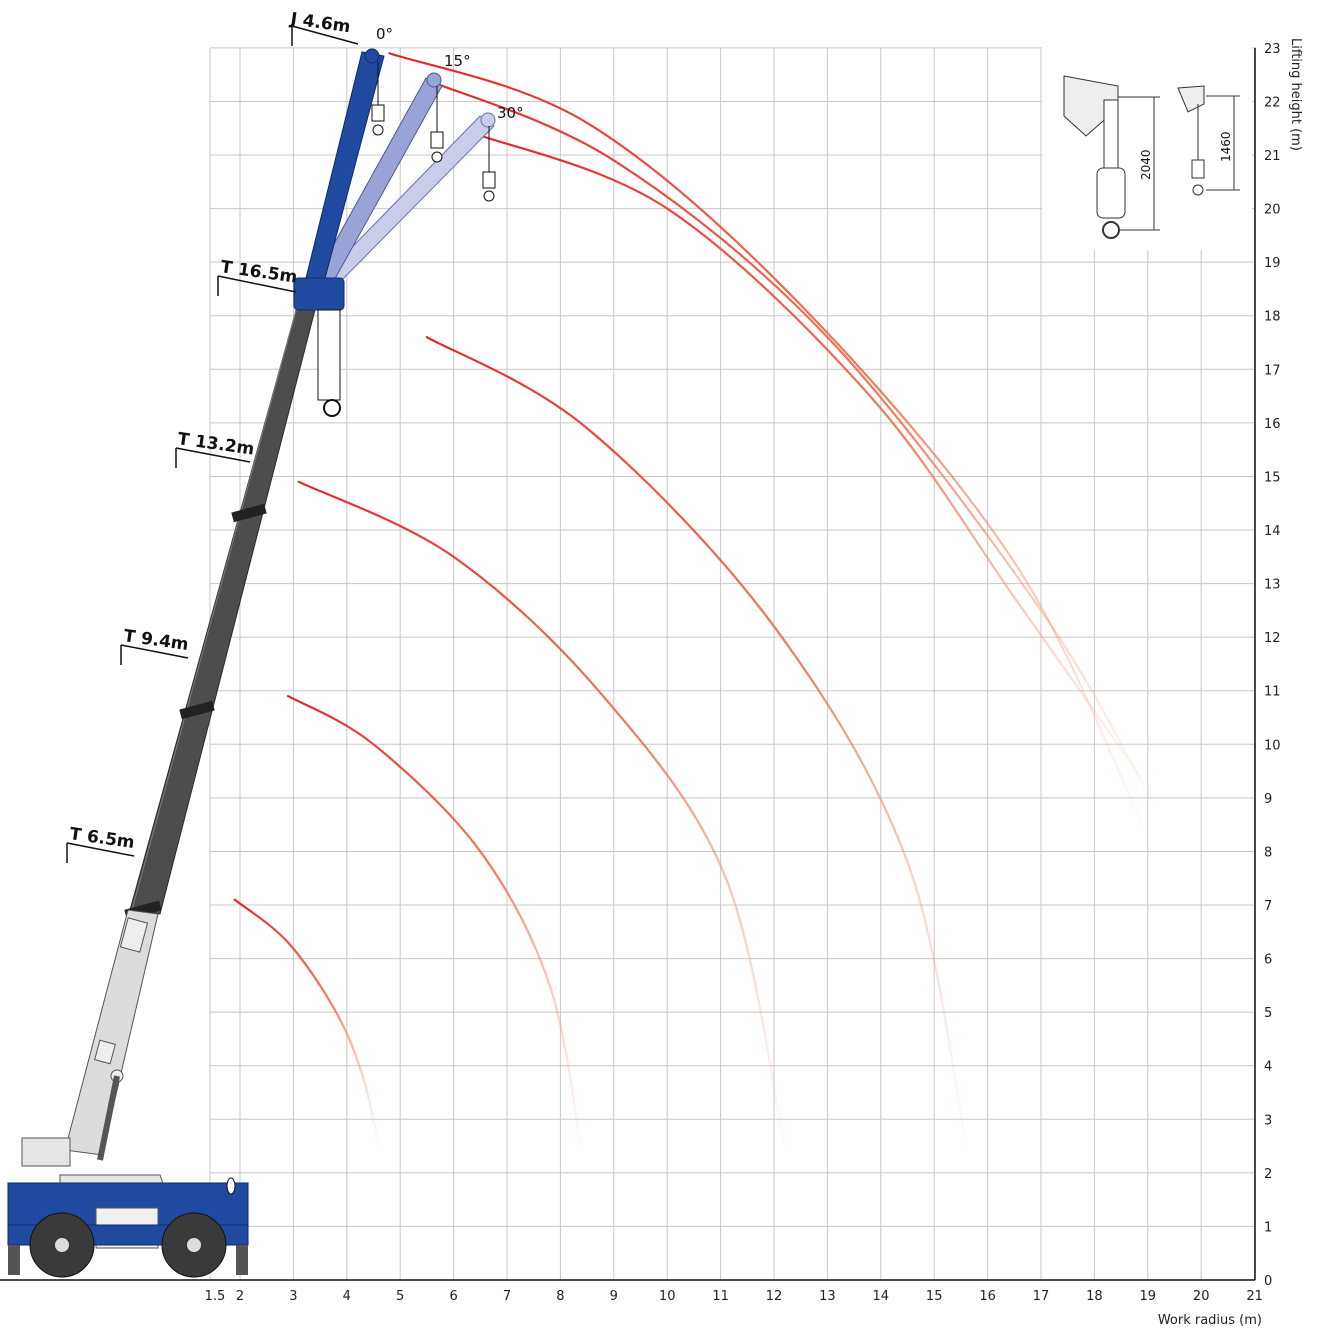 The width and height of the screenshot is (1322, 1332). Describe the element at coordinates (1272, 692) in the screenshot. I see `y-tick-label: 11` at that location.